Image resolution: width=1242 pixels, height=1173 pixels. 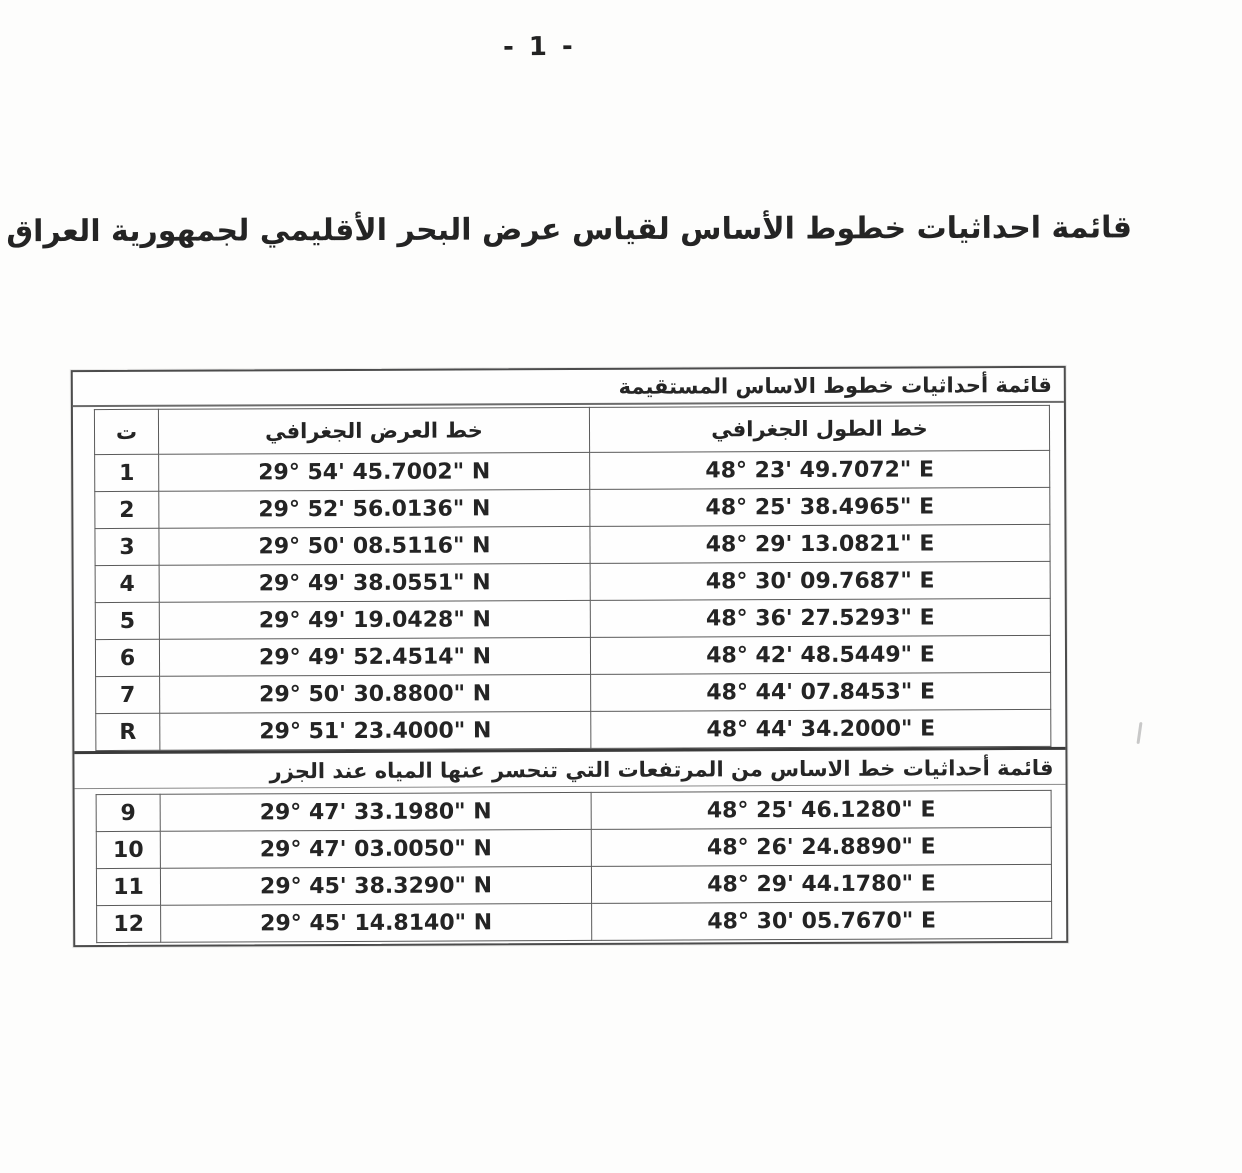 I want to click on latitude-cell: 29° 51' 23.4000" N, so click(x=375, y=731).